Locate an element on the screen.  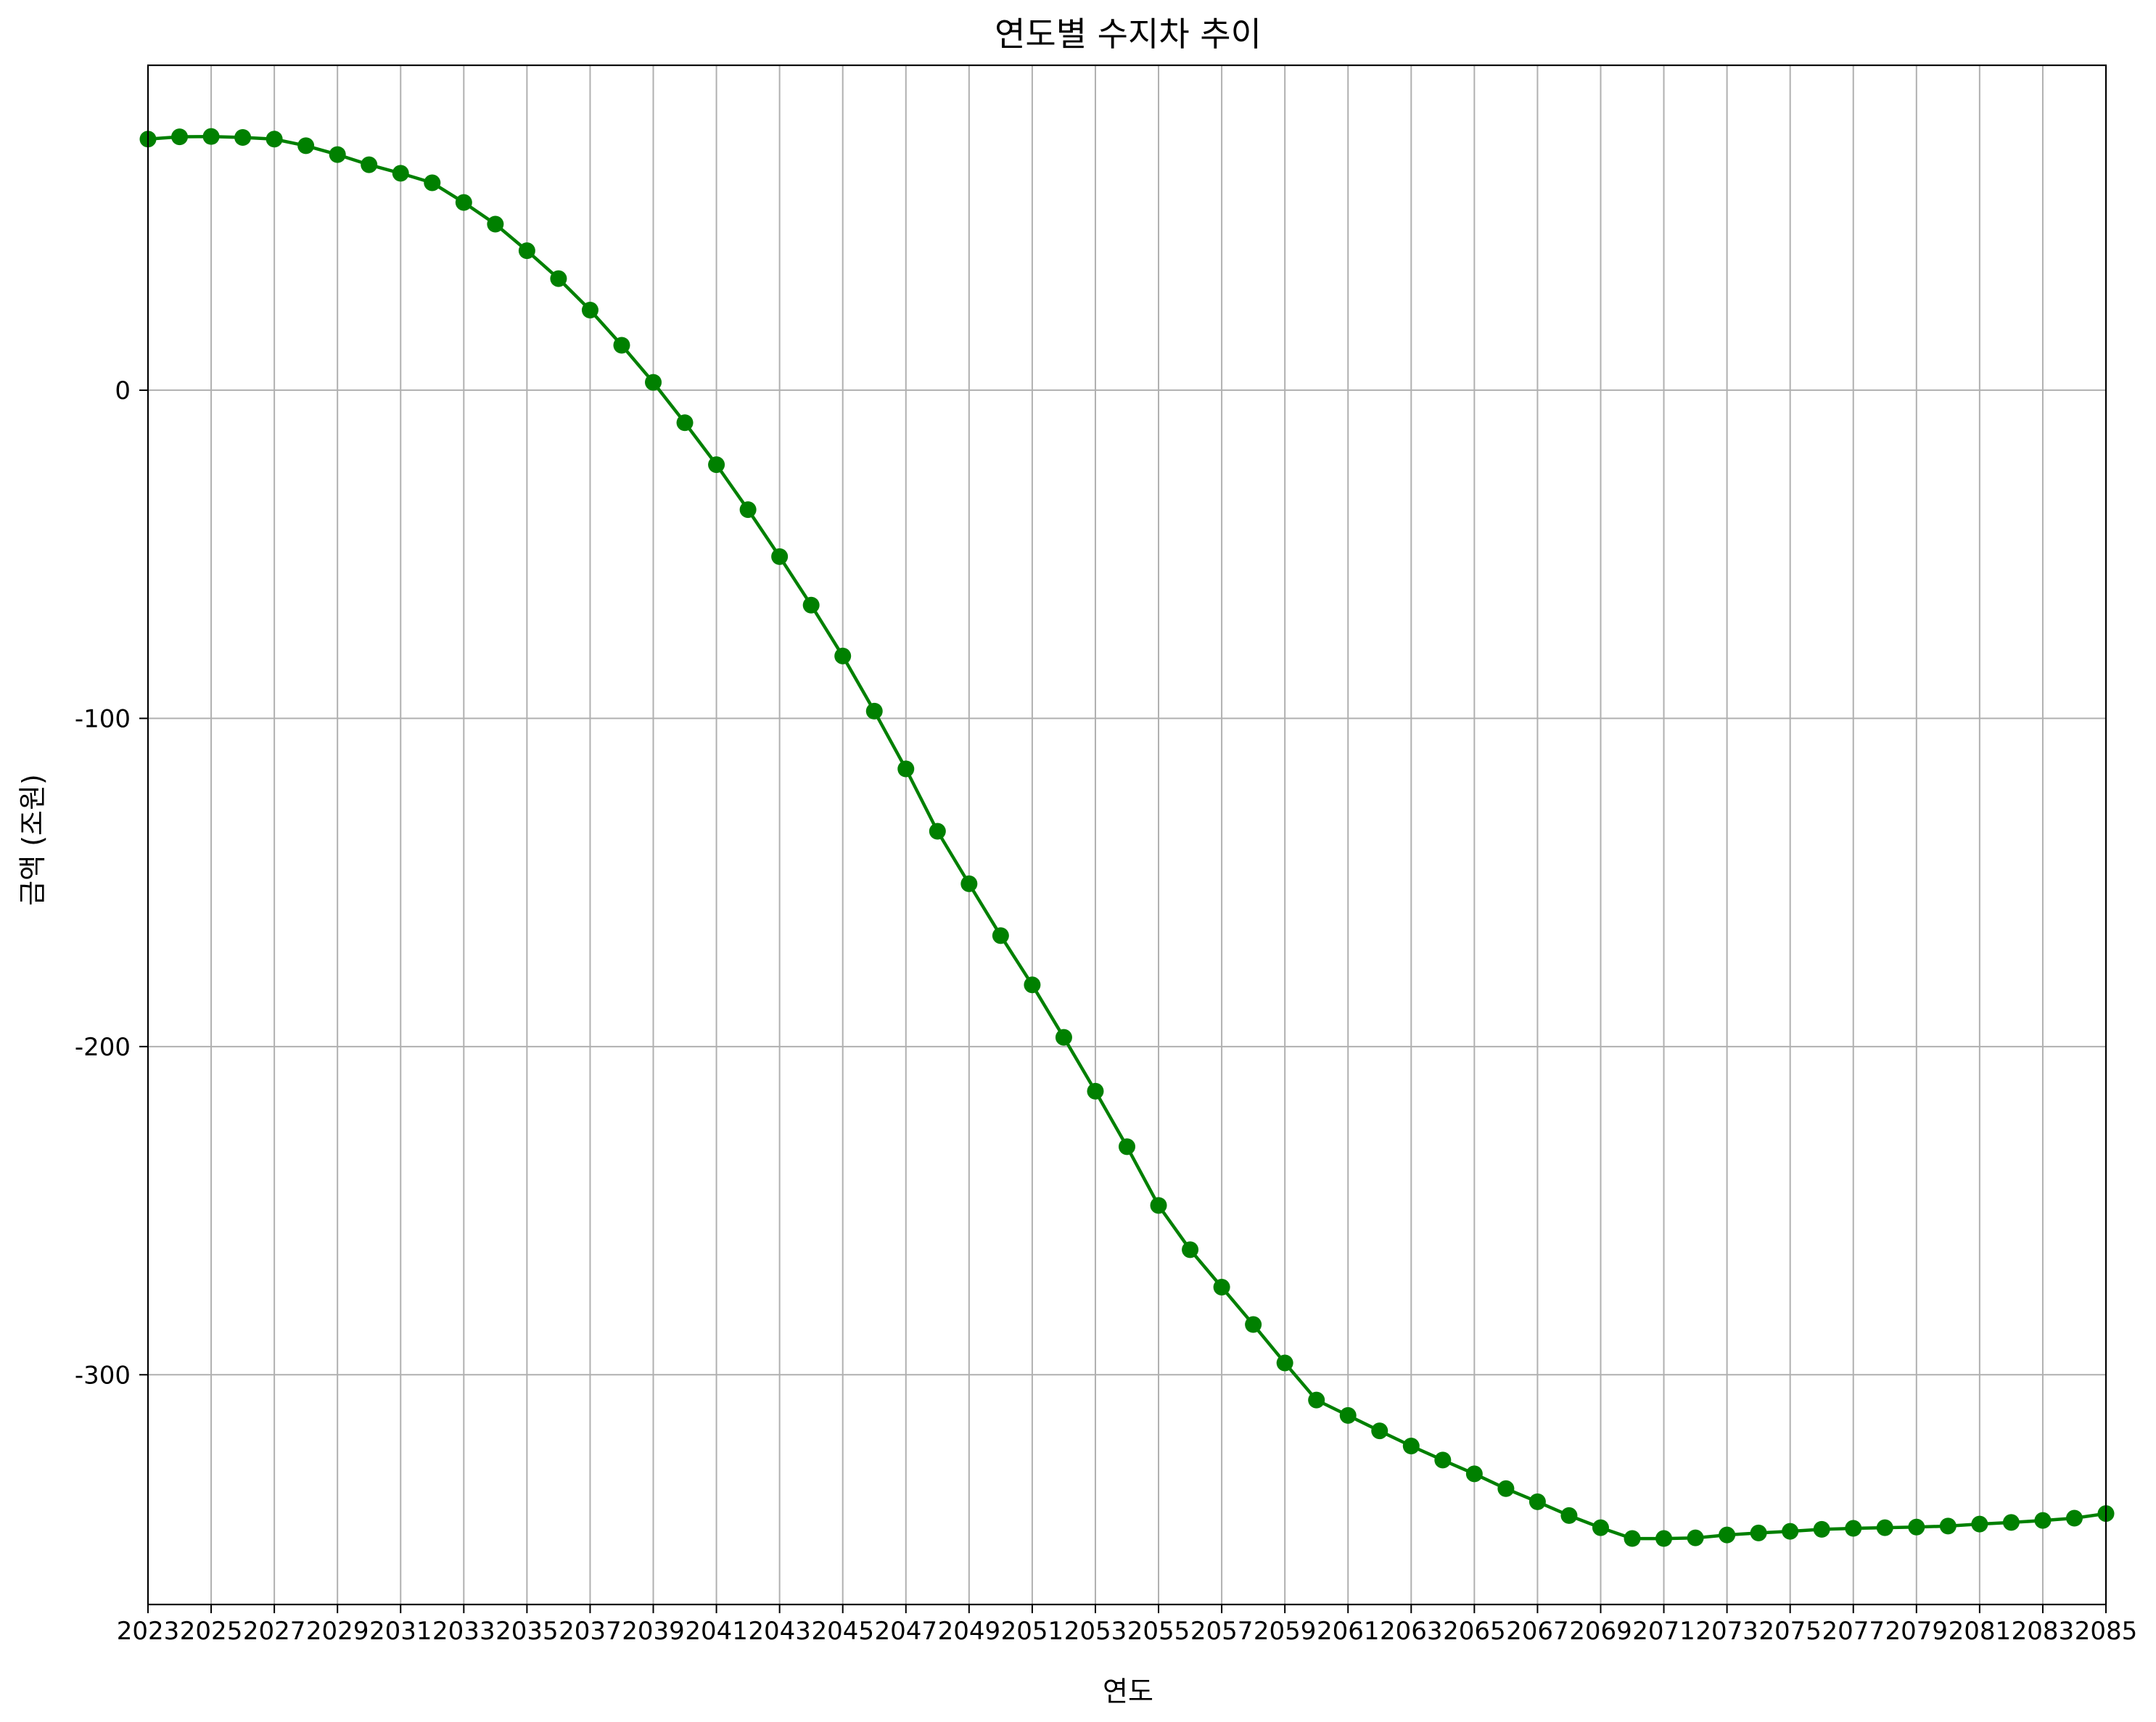
x-tick-label: 2035 is located at coordinates (527, 1632).